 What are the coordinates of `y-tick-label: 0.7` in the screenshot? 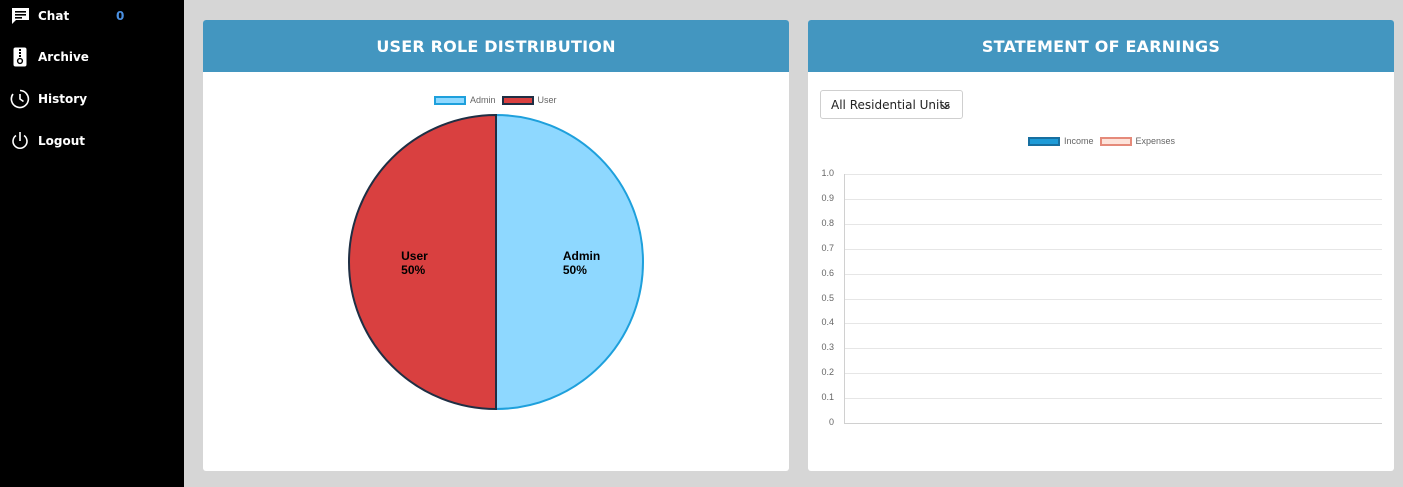 It's located at (827, 247).